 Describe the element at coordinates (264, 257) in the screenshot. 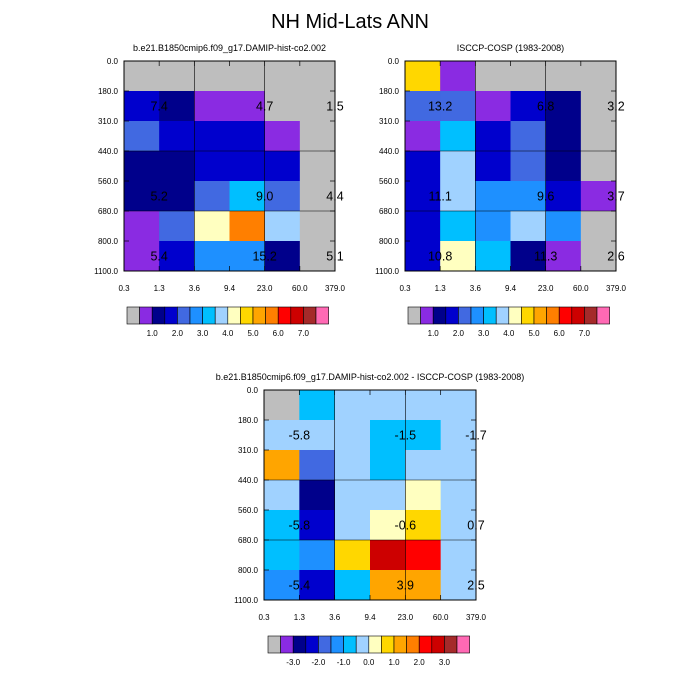

I see `data-label: 15.2` at that location.